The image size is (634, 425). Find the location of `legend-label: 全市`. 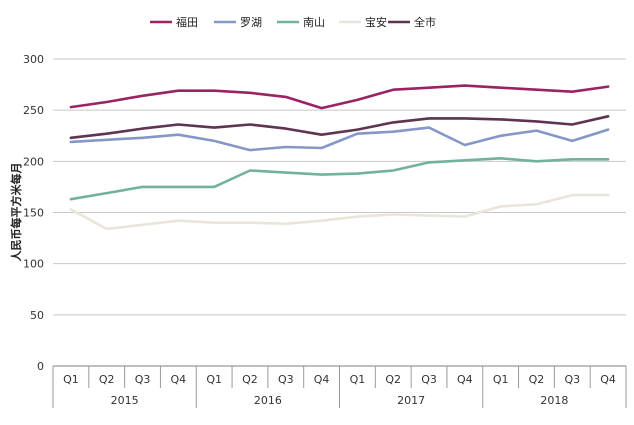

legend-label: 全市 is located at coordinates (425, 22).